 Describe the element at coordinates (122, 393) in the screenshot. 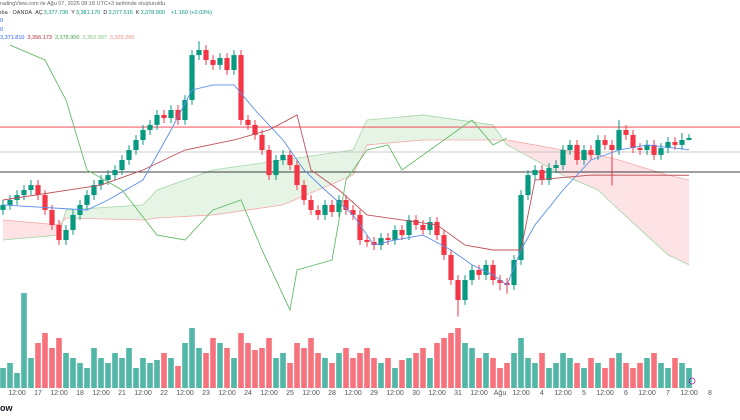

I see `x-tick-label: 21` at that location.